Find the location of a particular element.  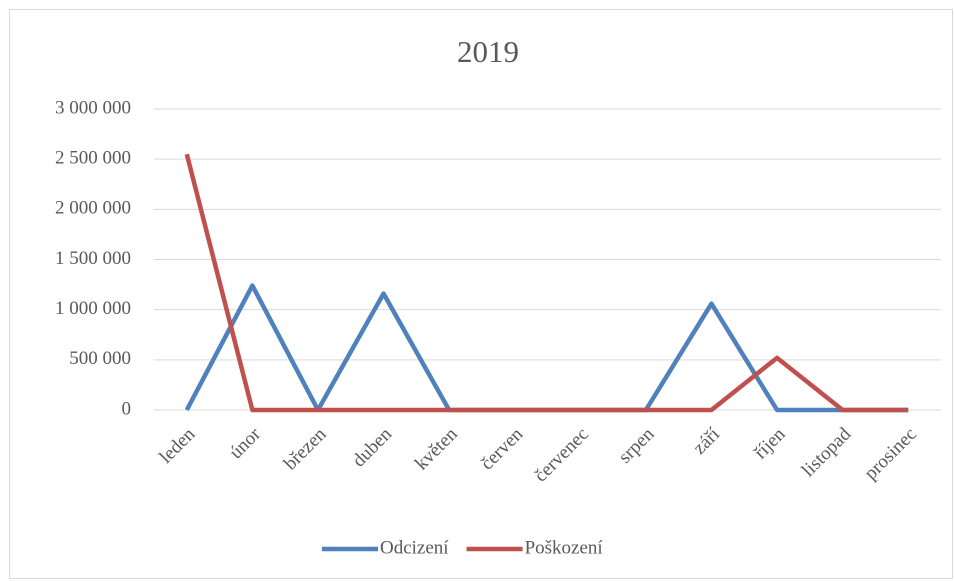

y-tick-label: 0 is located at coordinates (127, 408).